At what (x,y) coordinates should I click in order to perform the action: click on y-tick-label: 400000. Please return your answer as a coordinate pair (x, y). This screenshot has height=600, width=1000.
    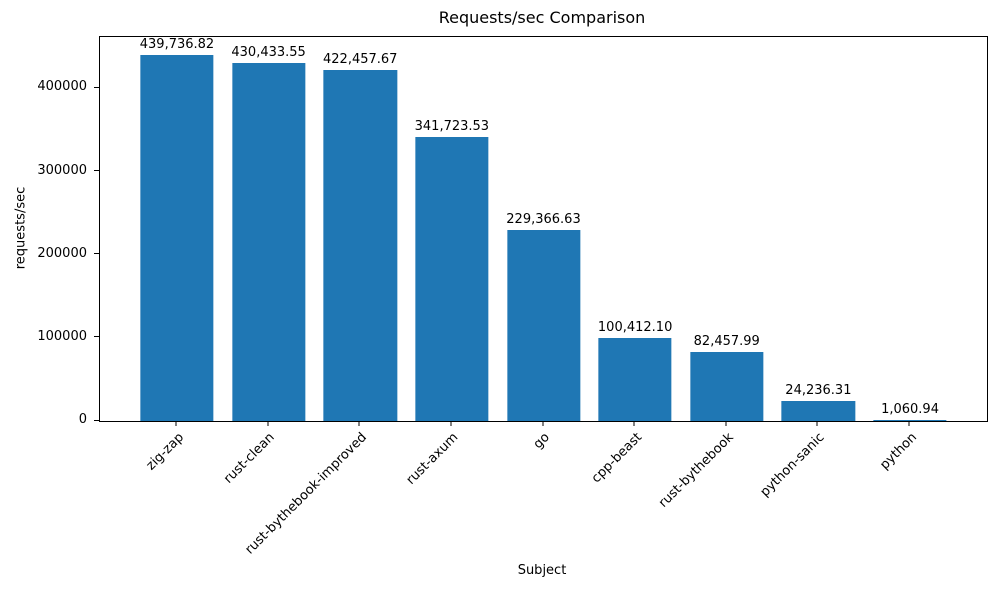
    Looking at the image, I should click on (62, 87).